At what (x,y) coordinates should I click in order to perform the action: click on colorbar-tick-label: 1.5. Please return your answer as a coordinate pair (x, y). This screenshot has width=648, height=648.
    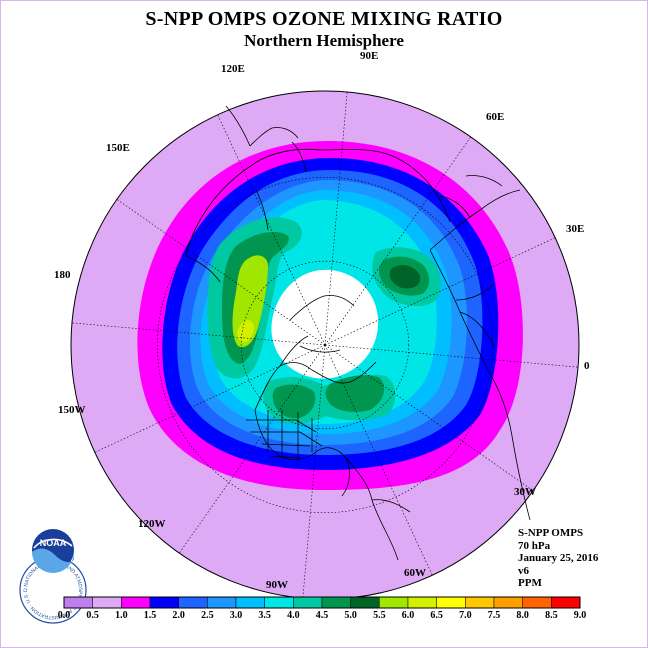
    Looking at the image, I should click on (150, 615).